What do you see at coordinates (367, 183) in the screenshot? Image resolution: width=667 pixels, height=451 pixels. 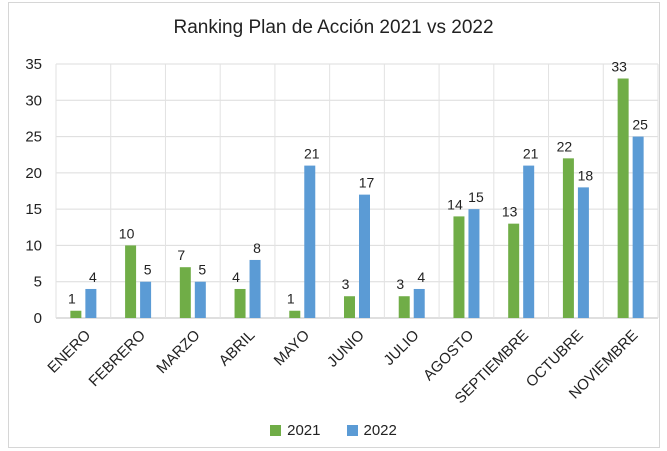 I see `data-label-2022: 17` at bounding box center [367, 183].